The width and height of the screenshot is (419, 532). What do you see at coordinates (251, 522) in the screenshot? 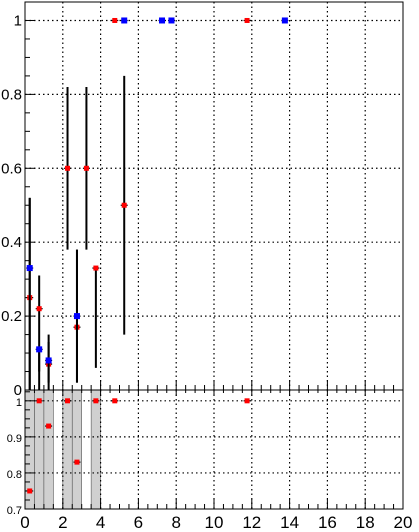
I see `x-tick-label: 12` at bounding box center [251, 522].